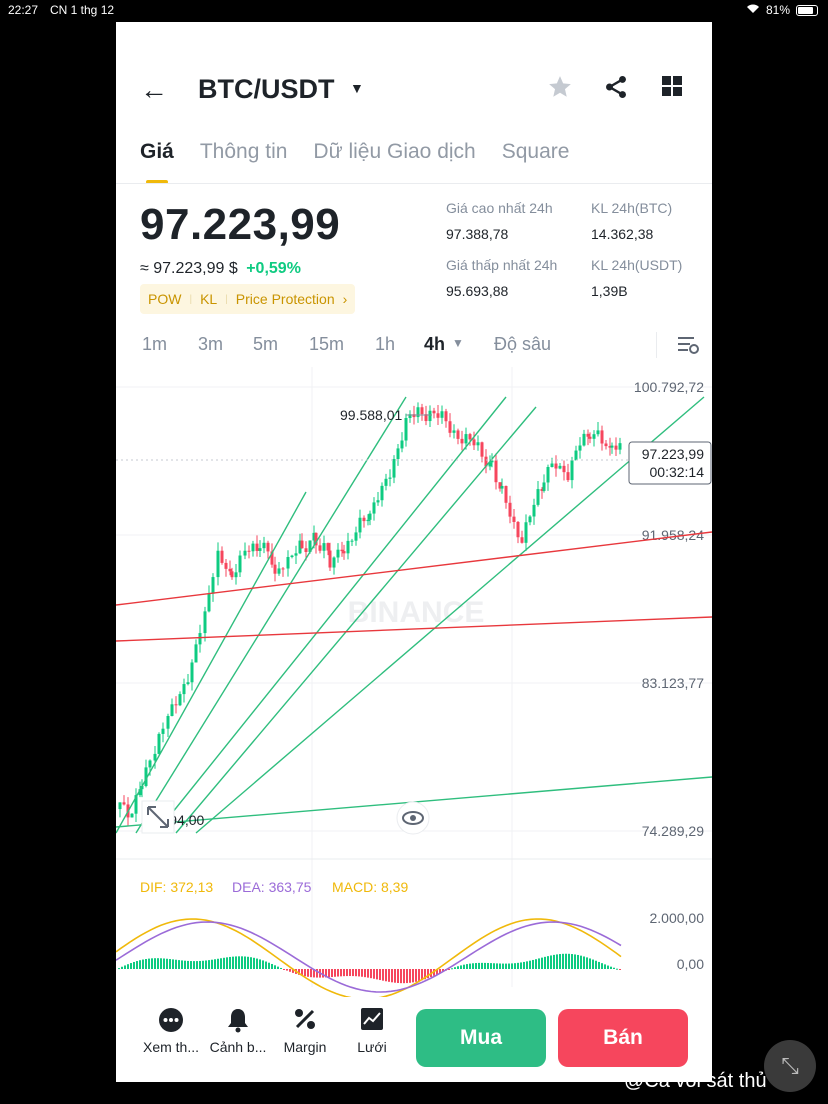  Describe the element at coordinates (243, 151) in the screenshot. I see `tab-info: Thông tin` at that location.